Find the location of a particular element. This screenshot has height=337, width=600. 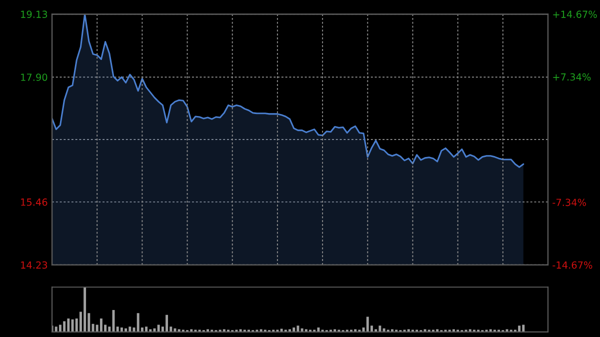

y2-tick-label: +14.67% is located at coordinates (575, 14).